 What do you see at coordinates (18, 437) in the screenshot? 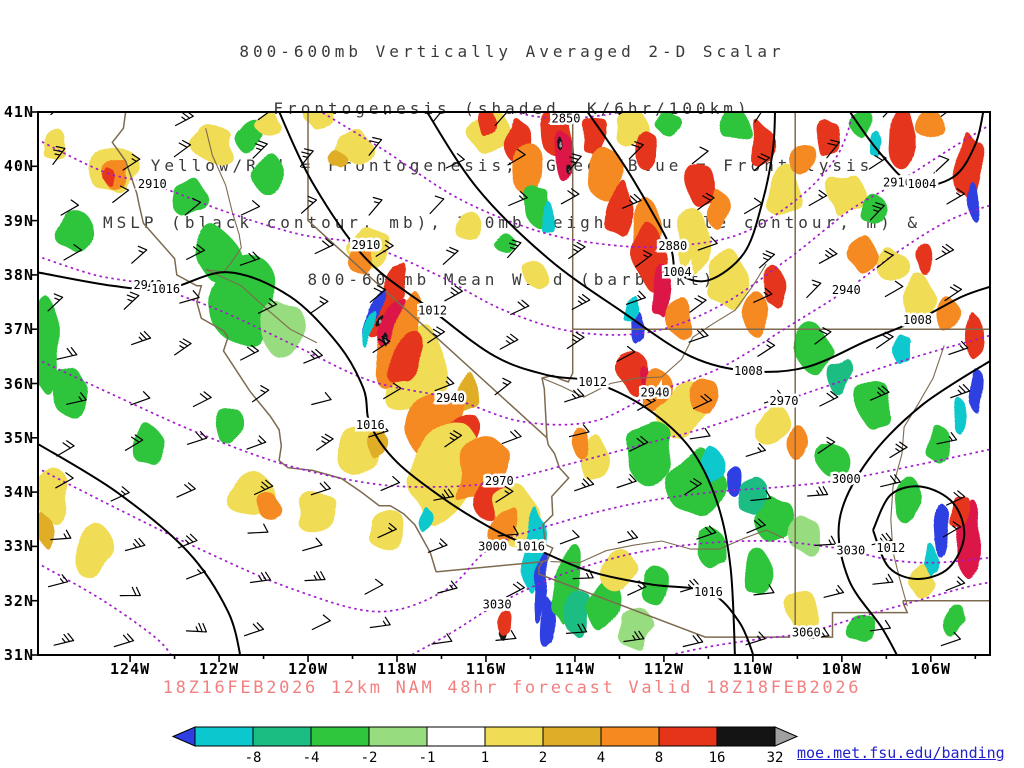
I see `lat-tick-label: 35N` at bounding box center [18, 437].